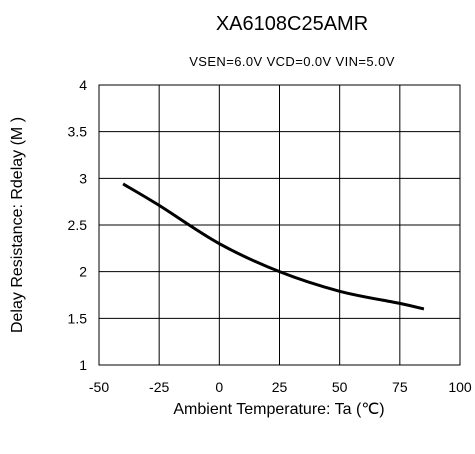 The image size is (475, 454). What do you see at coordinates (99, 387) in the screenshot?
I see `x-tick-label: -50` at bounding box center [99, 387].